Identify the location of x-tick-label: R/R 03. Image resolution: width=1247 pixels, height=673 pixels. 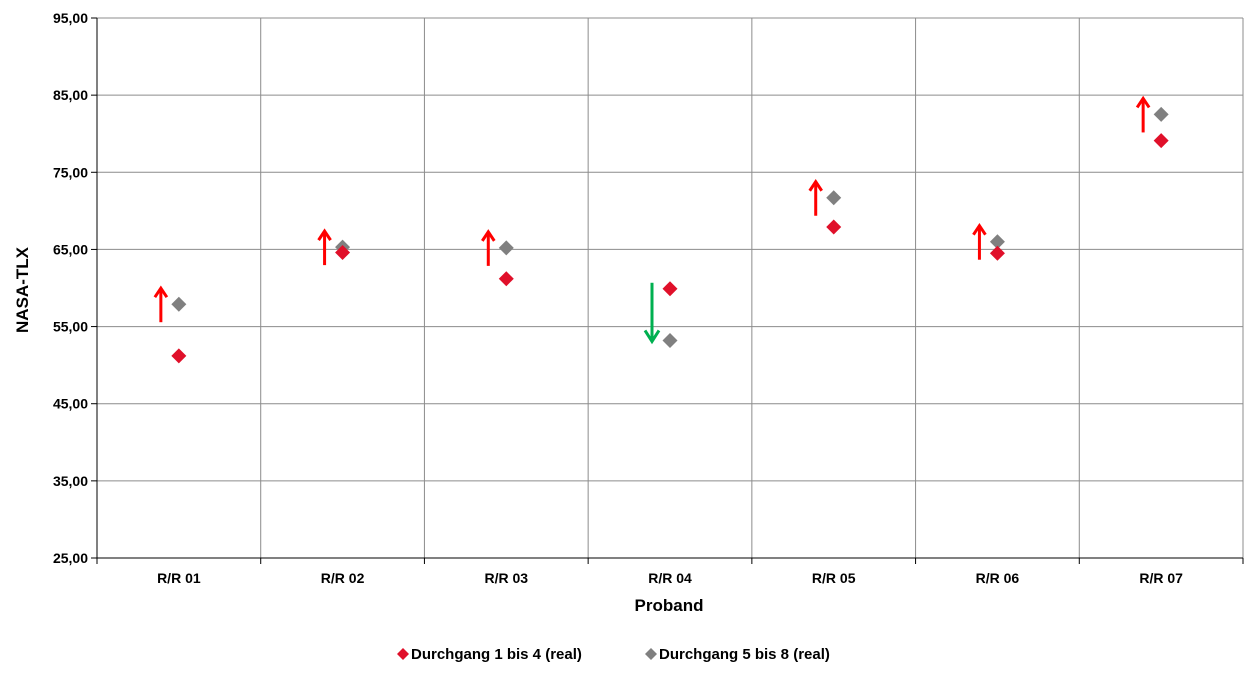
(506, 578).